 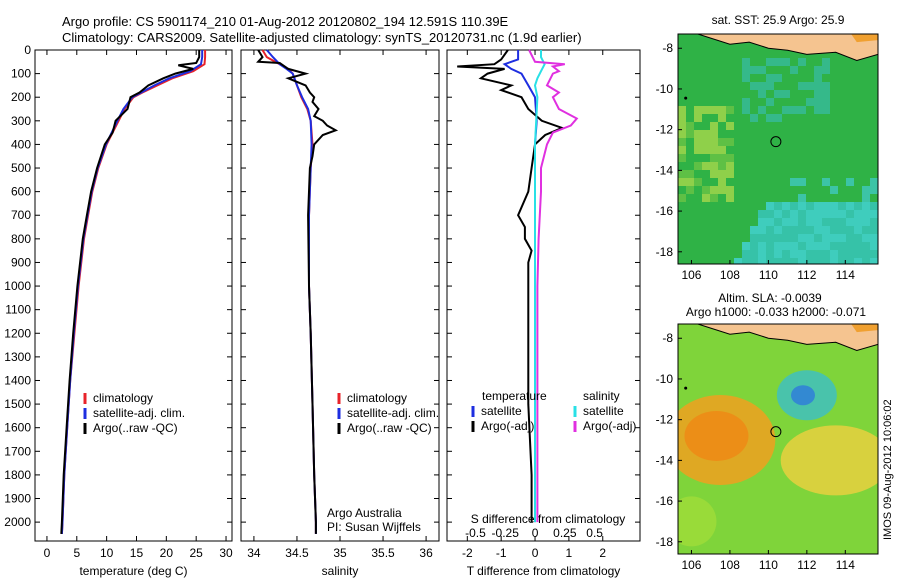 I want to click on y-tick-label: 900, so click(x=21, y=262).